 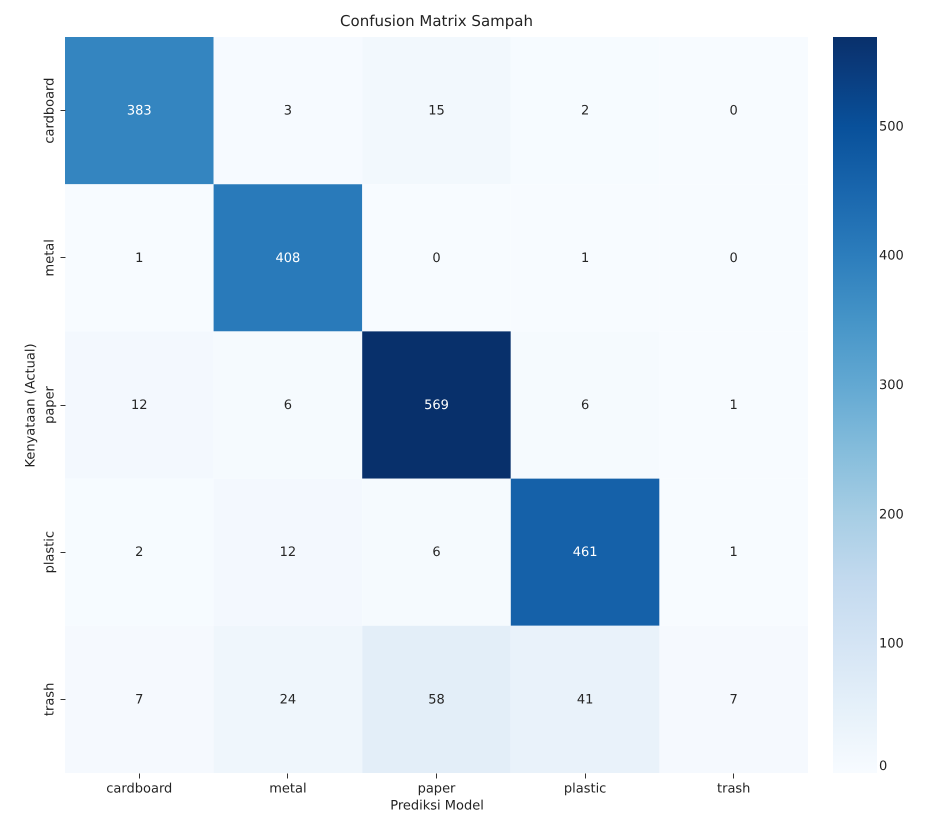 I want to click on x-tick-label: plastic, so click(x=585, y=789).